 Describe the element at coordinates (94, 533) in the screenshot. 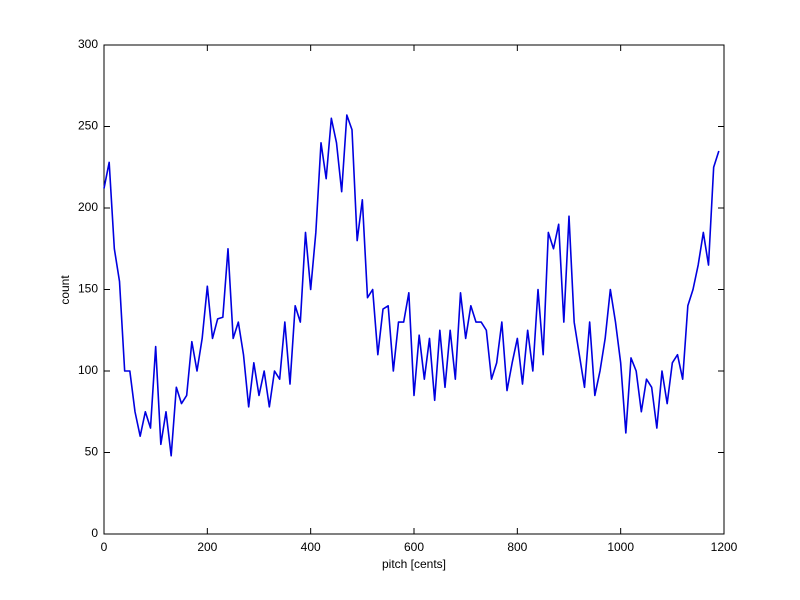

I see `y-tick-label: 0` at that location.